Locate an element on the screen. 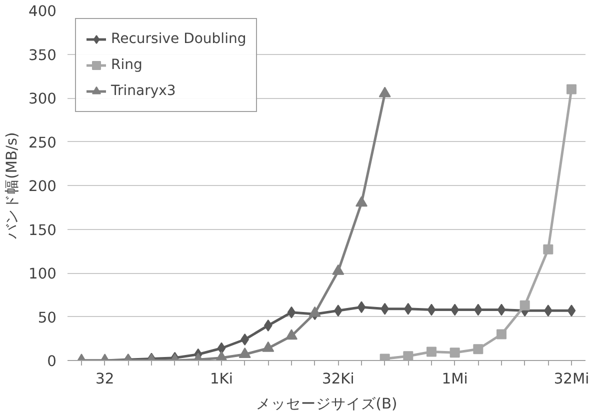 The height and width of the screenshot is (420, 604). y-tick-label: 100 is located at coordinates (42, 274).